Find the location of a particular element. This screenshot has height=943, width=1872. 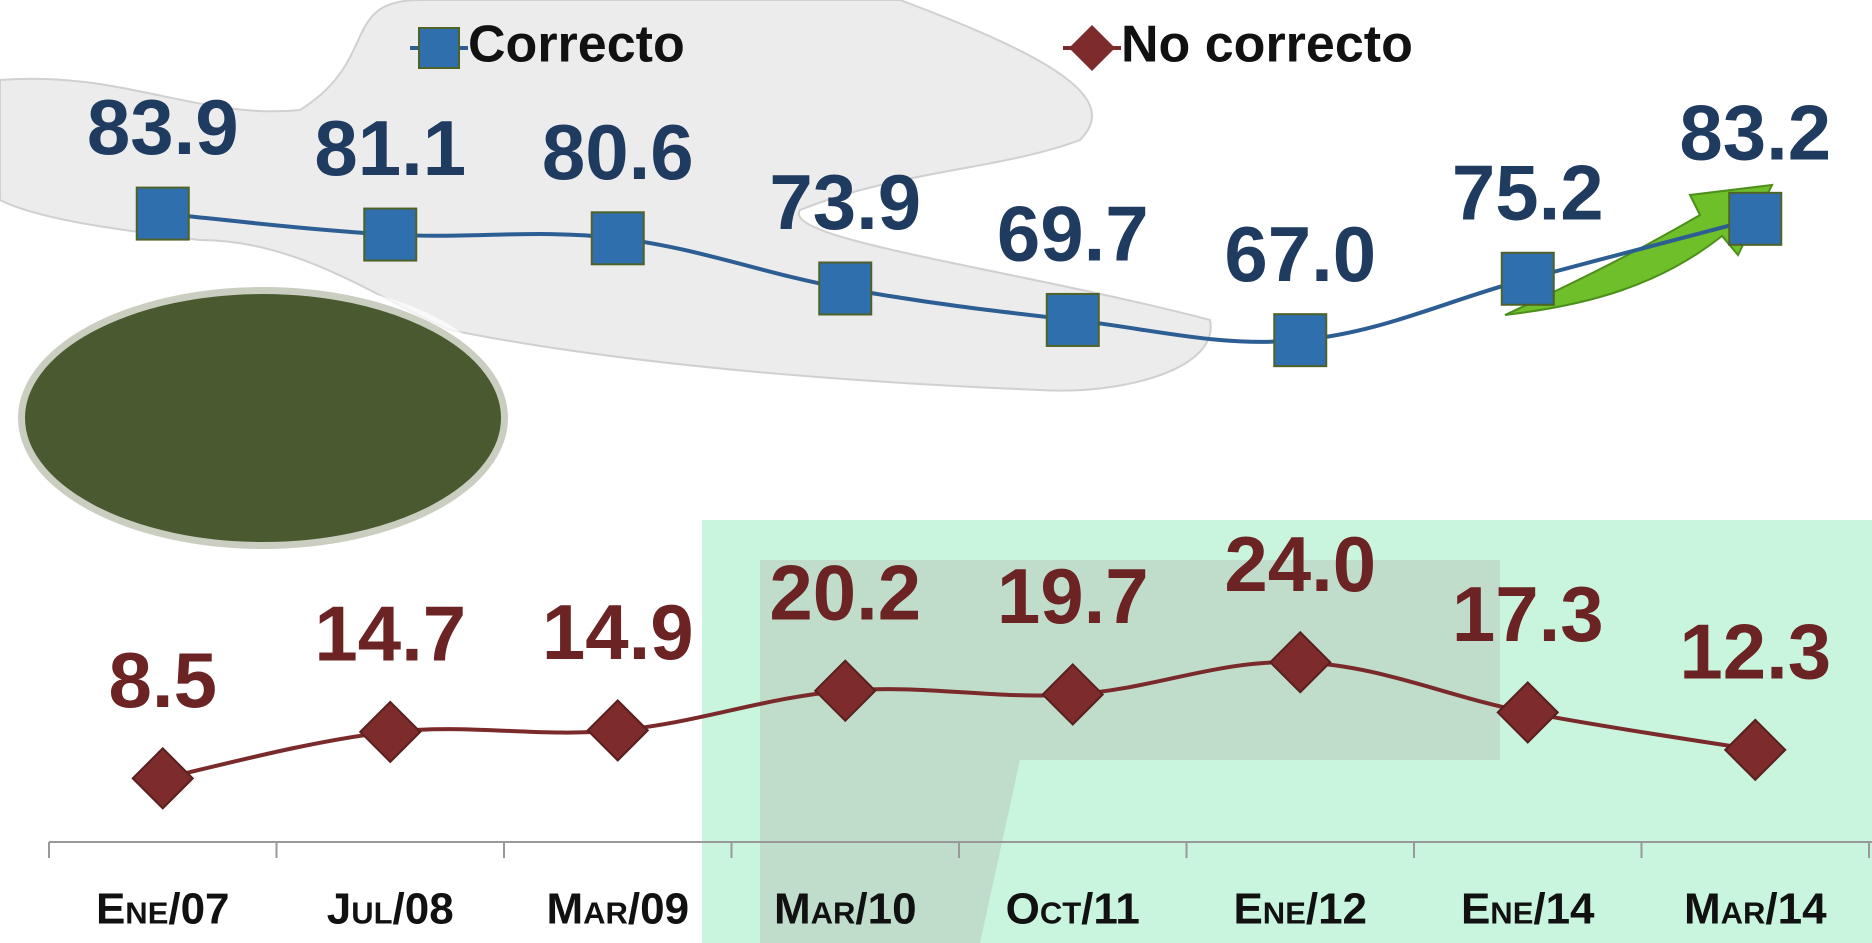

x-tick-label: Jul/08 is located at coordinates (390, 909).